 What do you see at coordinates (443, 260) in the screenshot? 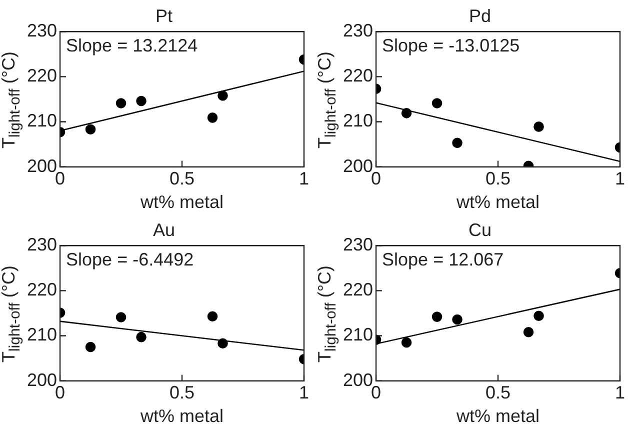
I see `annotation: Slope = 12.067` at bounding box center [443, 260].